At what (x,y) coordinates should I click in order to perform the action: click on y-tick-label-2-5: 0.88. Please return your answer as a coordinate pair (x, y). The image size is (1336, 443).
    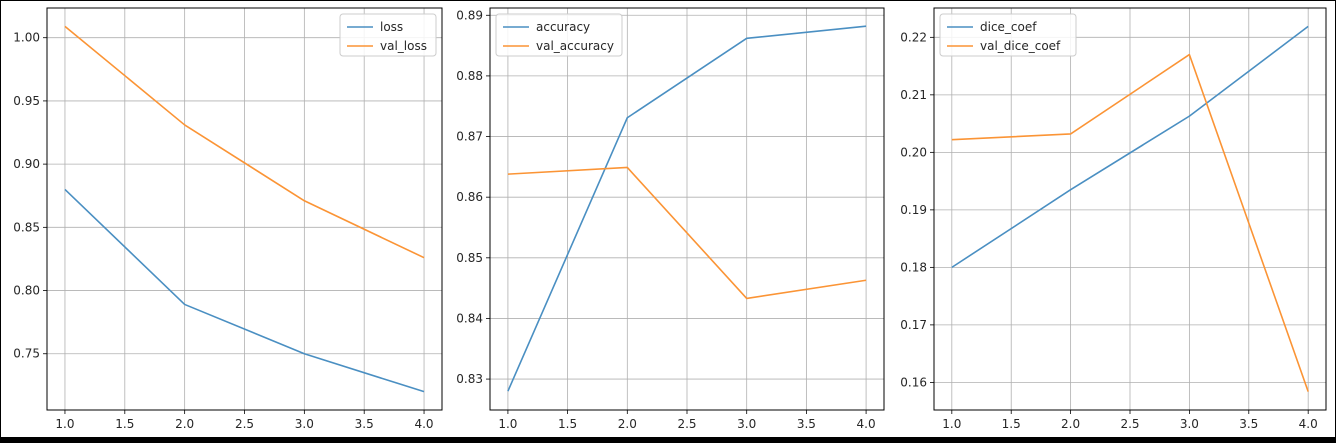
    Looking at the image, I should click on (469, 76).